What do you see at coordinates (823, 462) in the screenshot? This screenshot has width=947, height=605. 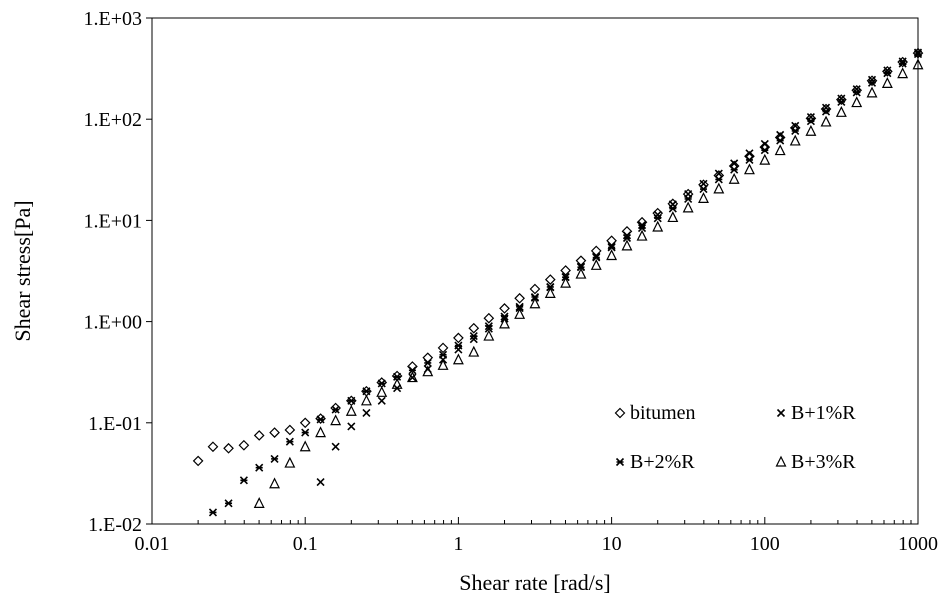 I see `legend-label: B+3%R` at bounding box center [823, 462].